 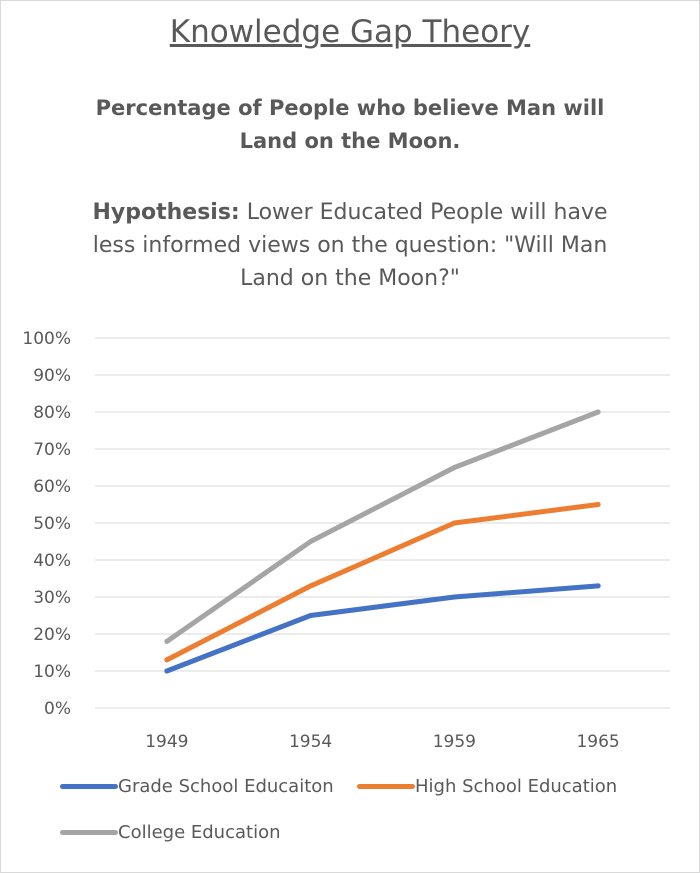 I want to click on legend-item-college: College Education, so click(x=170, y=832).